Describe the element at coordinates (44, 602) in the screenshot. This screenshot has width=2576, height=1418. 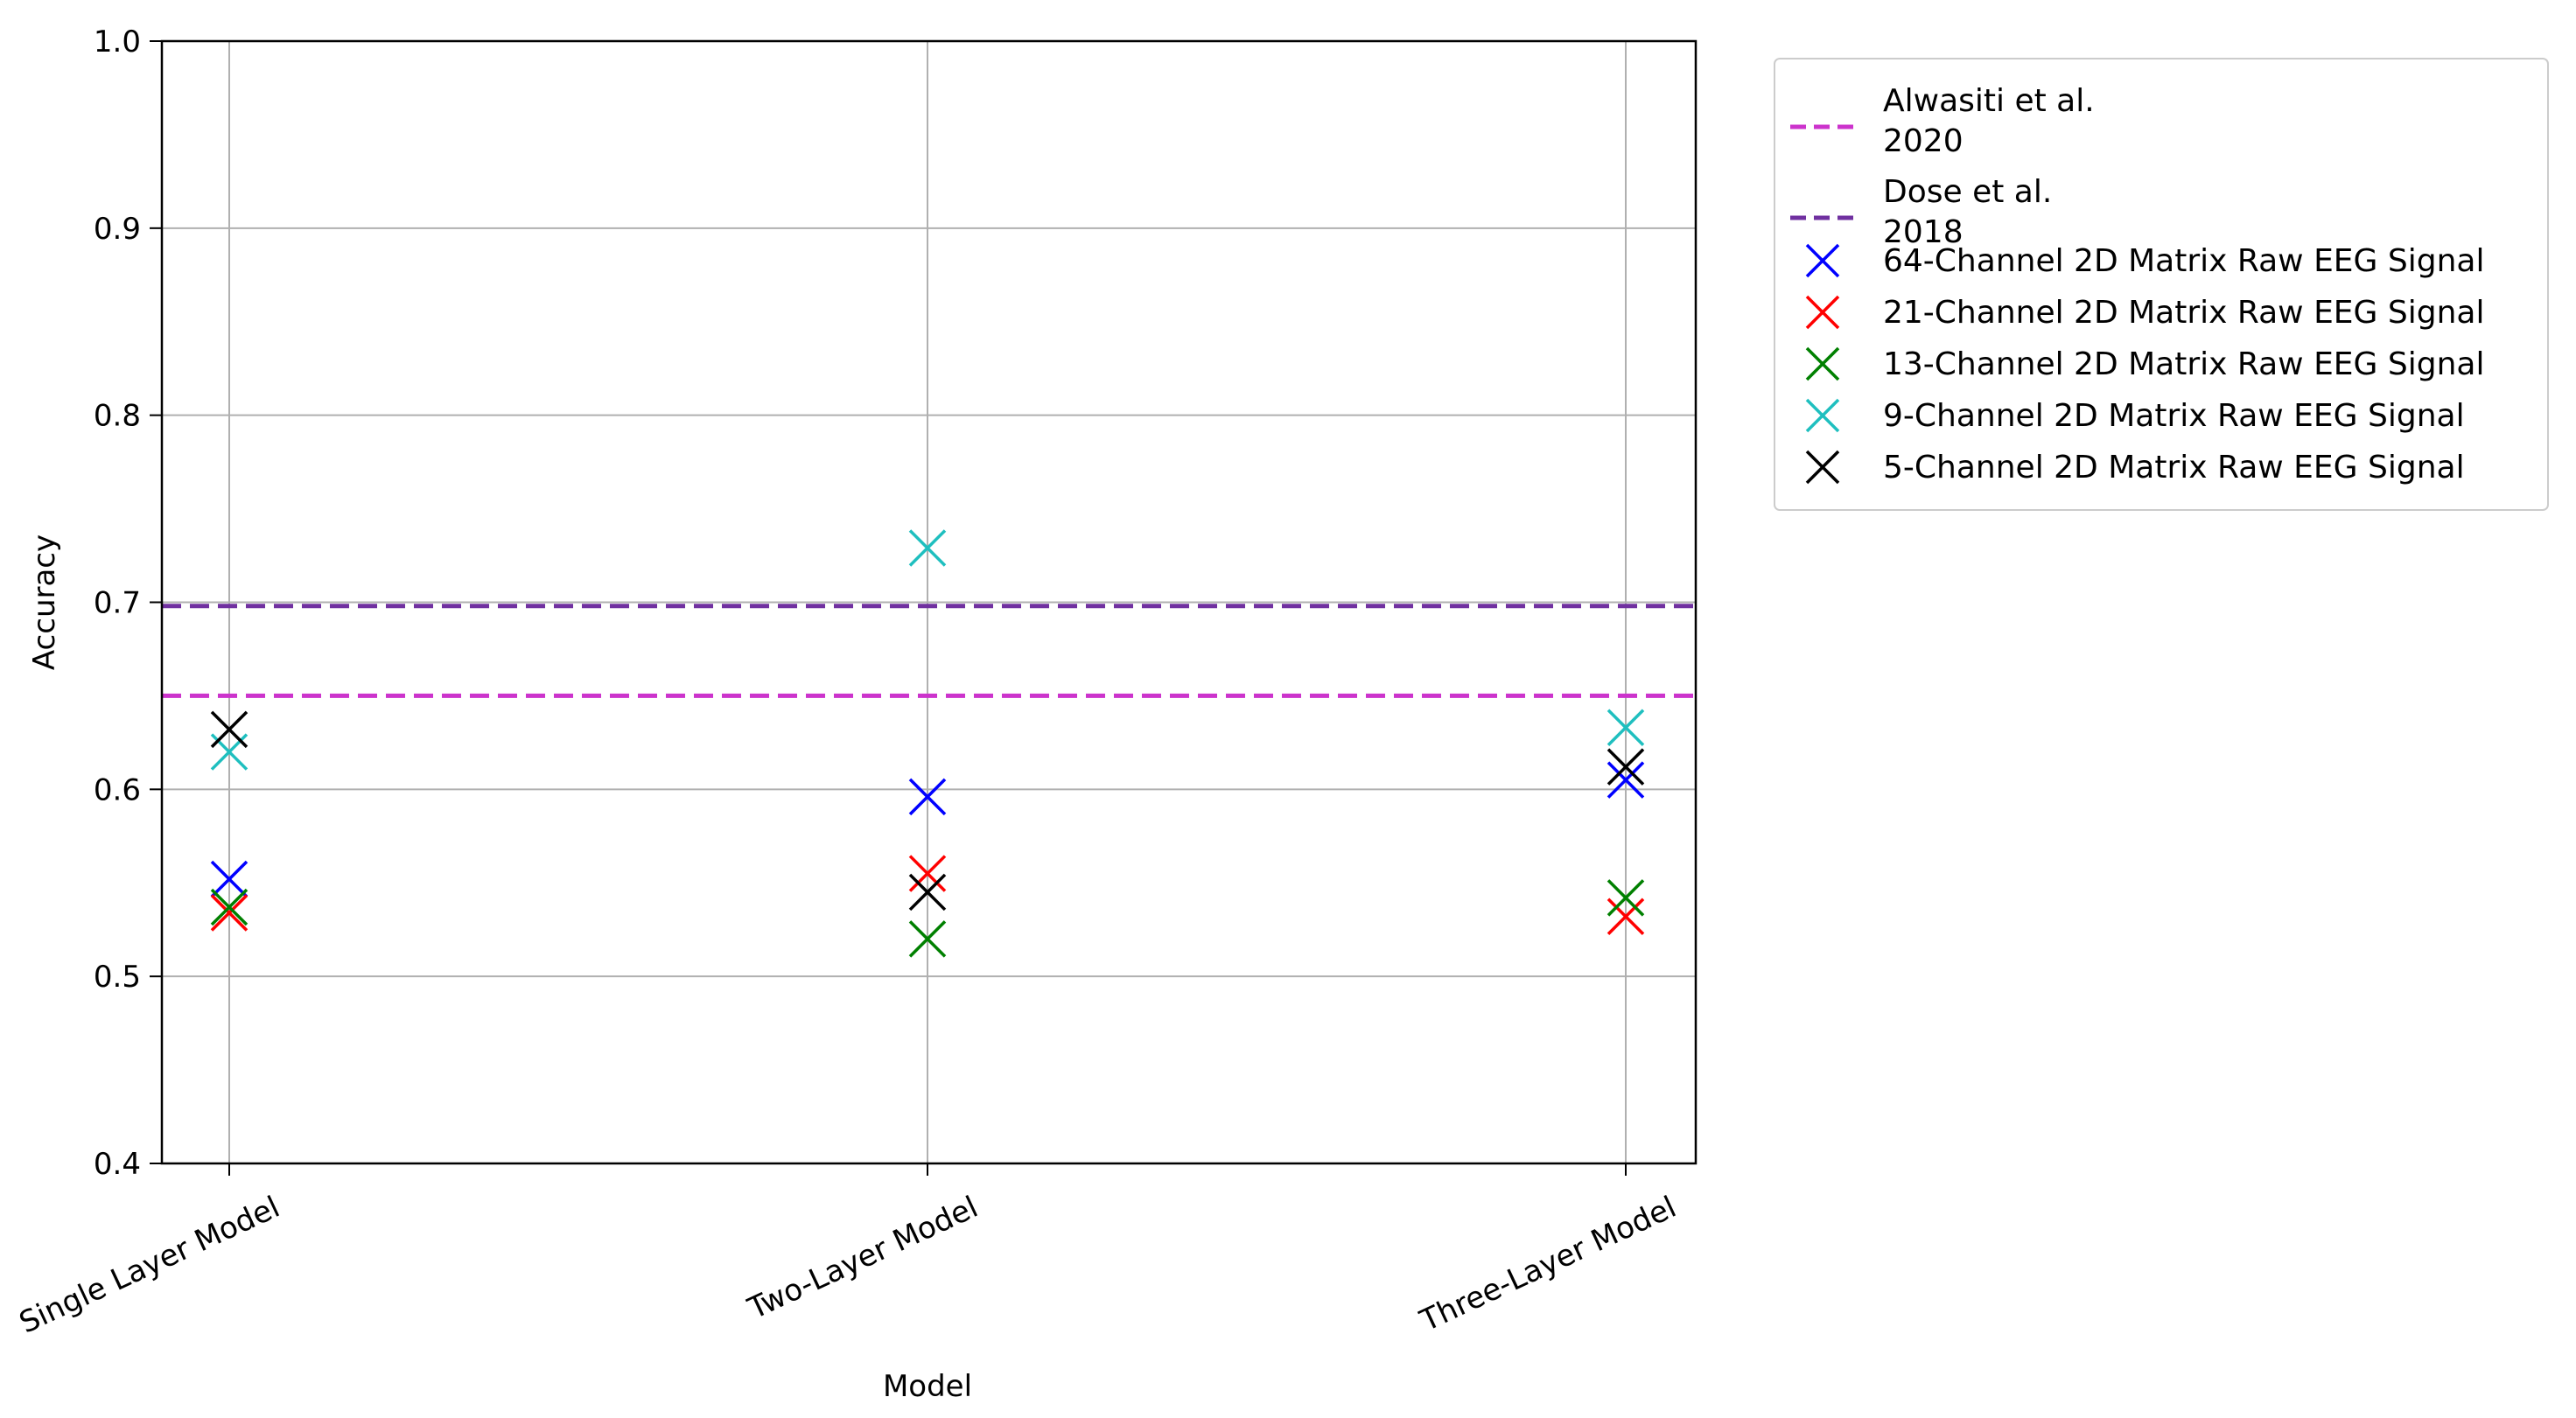
I see `y-axis-label: Accuracy` at that location.